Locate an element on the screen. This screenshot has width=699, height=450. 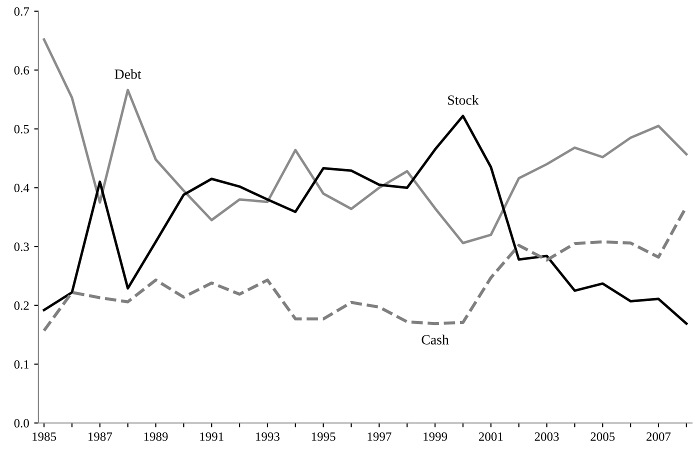
y-tick-label: 0.2 is located at coordinates (21, 305).